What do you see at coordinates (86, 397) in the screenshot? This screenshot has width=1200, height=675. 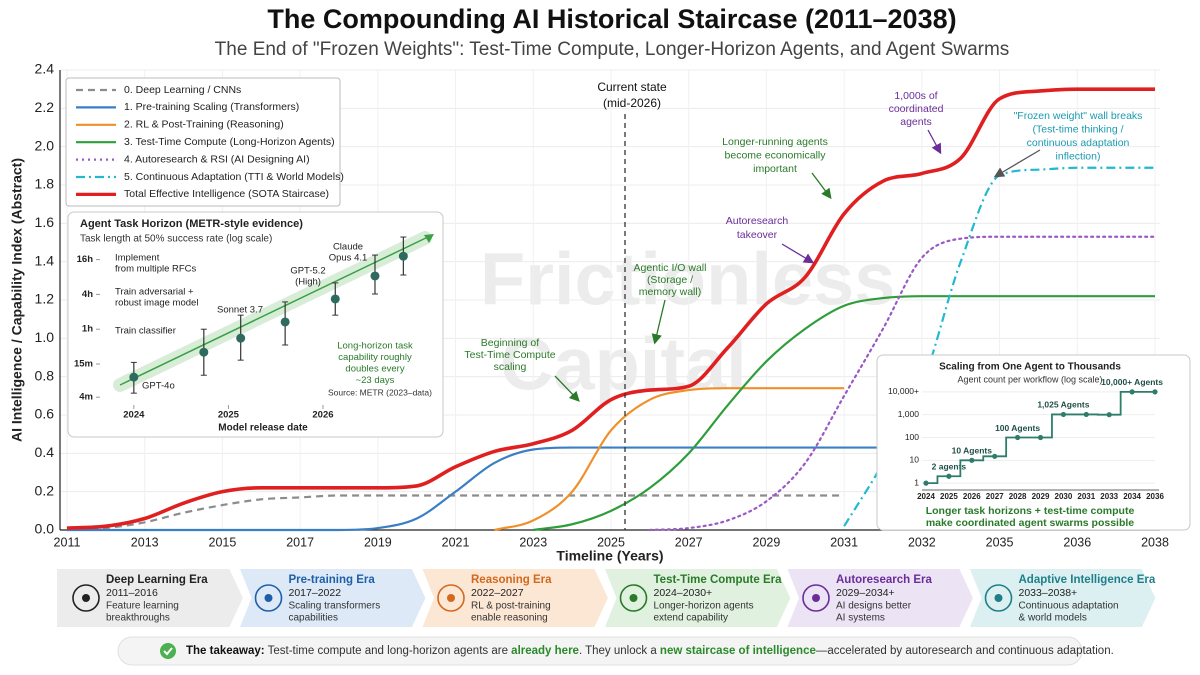 I see `y-tick-label: 4m` at bounding box center [86, 397].